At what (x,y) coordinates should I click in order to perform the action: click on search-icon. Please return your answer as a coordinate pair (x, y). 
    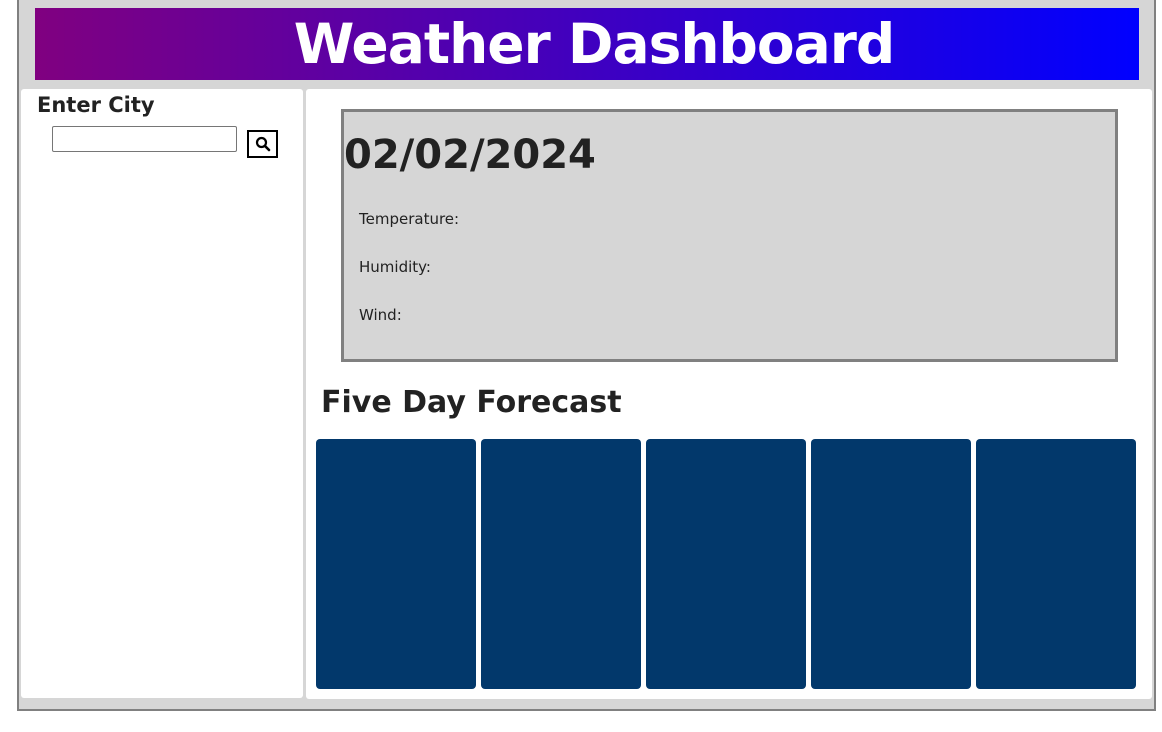
    Looking at the image, I should click on (262, 144).